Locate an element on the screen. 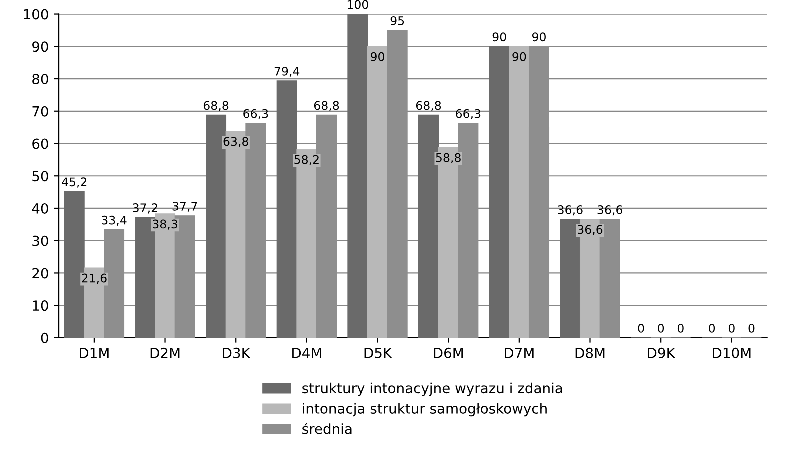  y-tick-label: 50 is located at coordinates (40, 176).